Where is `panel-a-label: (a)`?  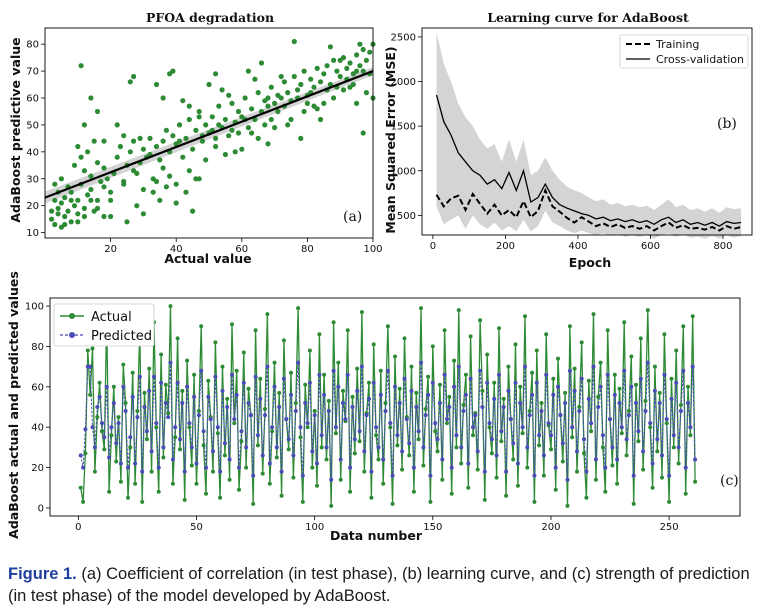
panel-a-label: (a) is located at coordinates (352, 217).